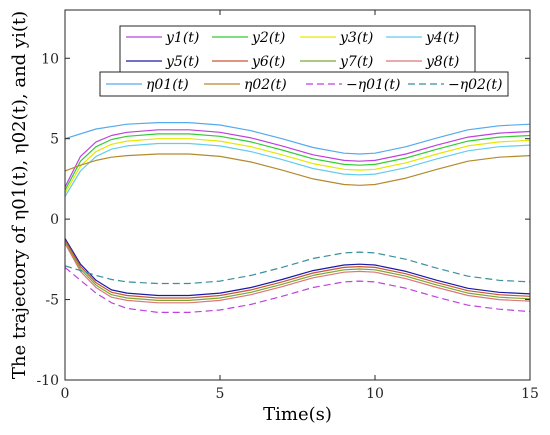  Describe the element at coordinates (265, 85) in the screenshot. I see `legend-label: η02(t)` at that location.